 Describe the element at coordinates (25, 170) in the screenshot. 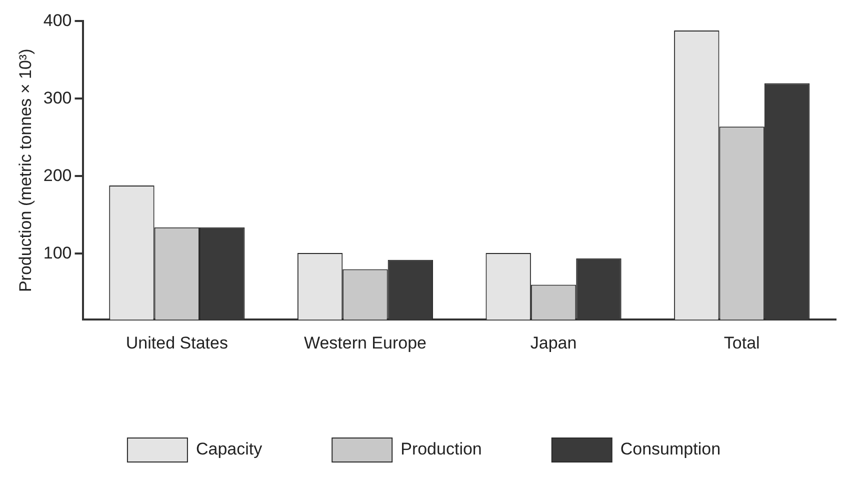

I see `y-axis-title: Production (metric tonnes × 10³)` at that location.